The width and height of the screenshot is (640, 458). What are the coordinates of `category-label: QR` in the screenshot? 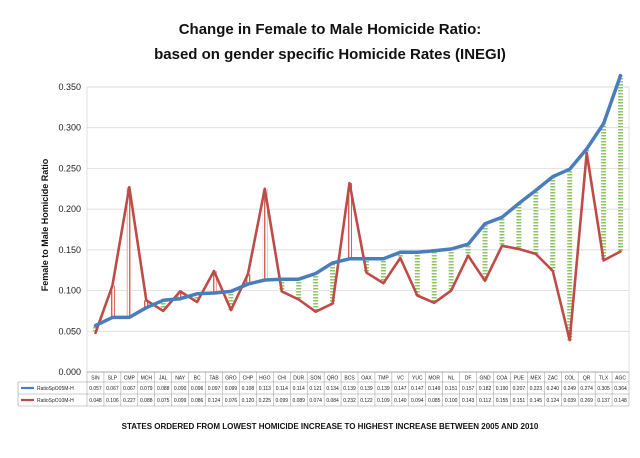 It's located at (587, 379).